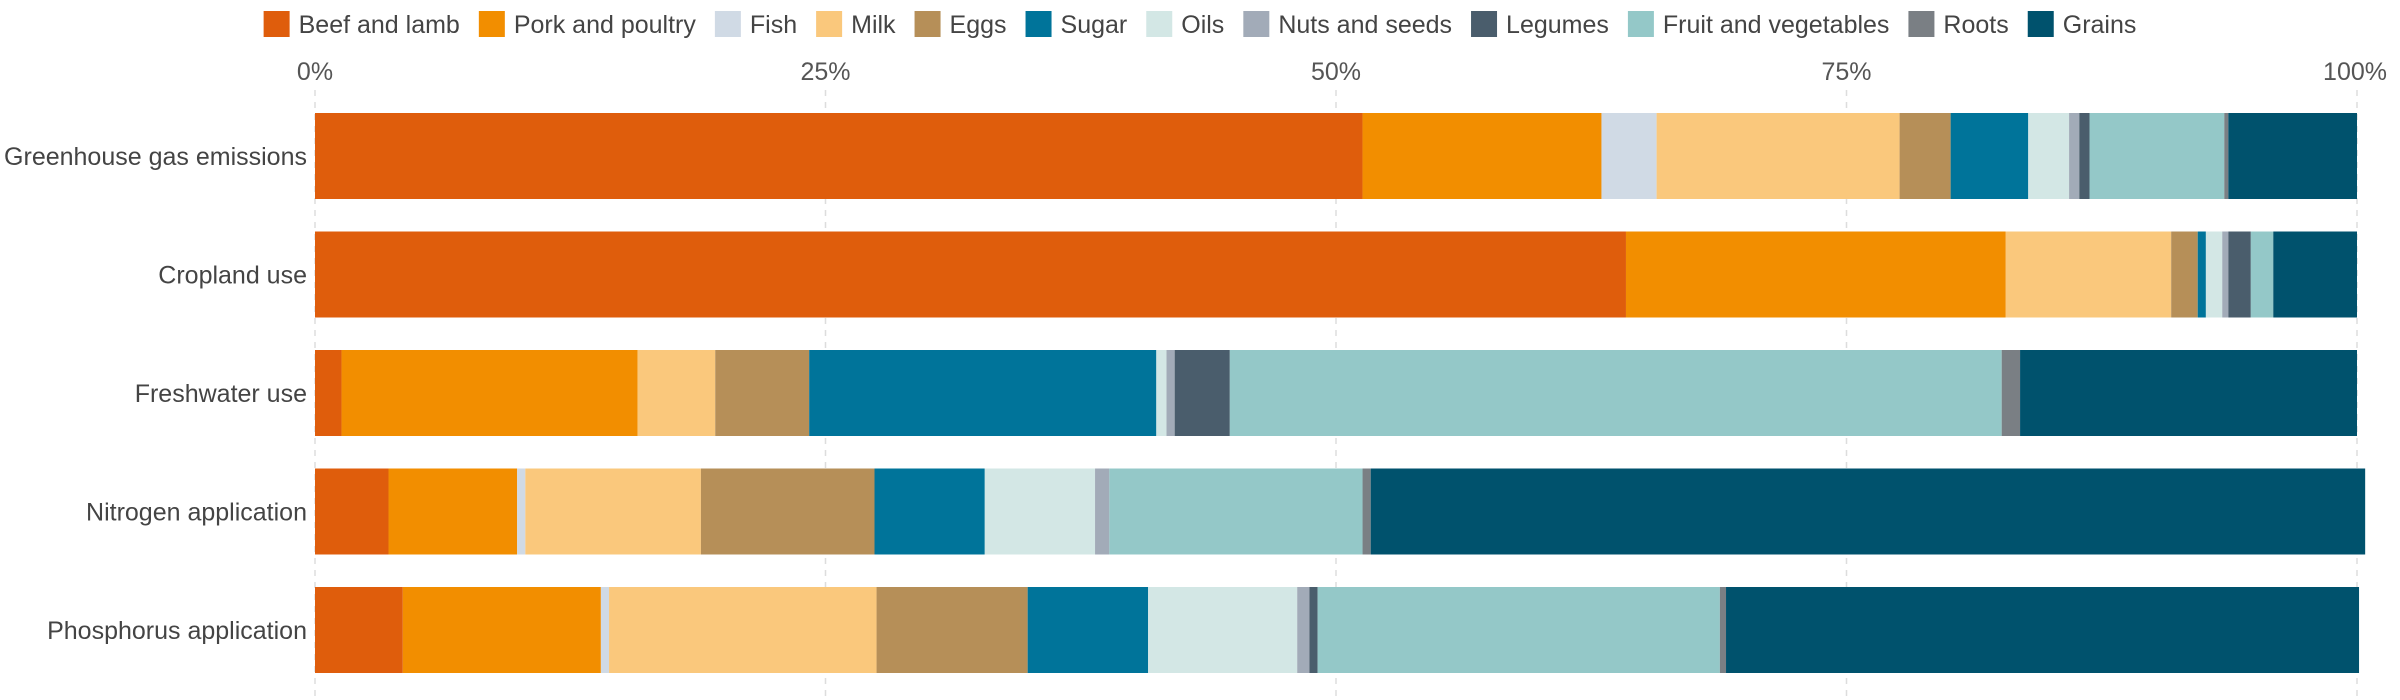  I want to click on legend-label: Fish, so click(773, 25).